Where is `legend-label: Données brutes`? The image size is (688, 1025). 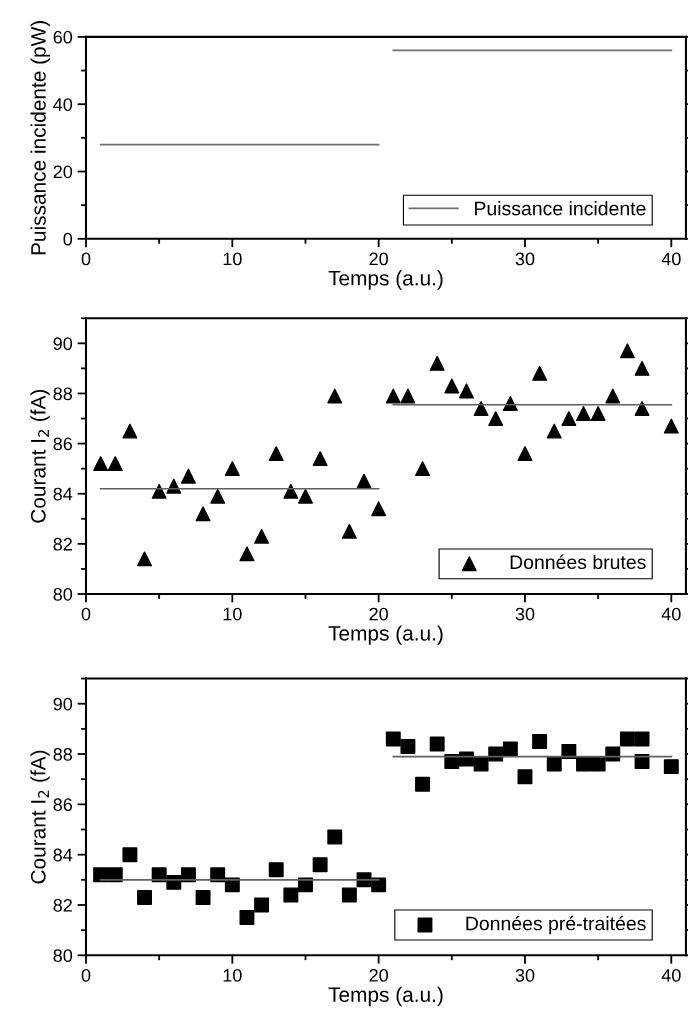
legend-label: Données brutes is located at coordinates (578, 562).